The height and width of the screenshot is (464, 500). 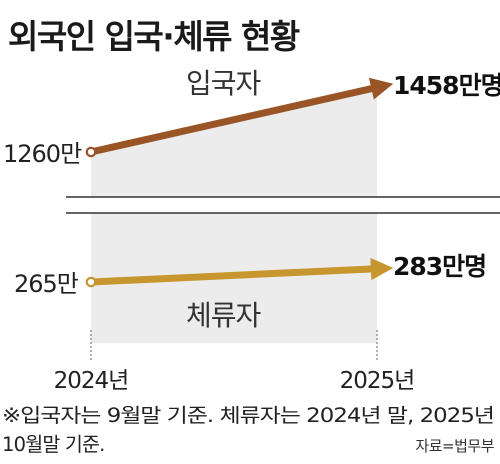 I want to click on chart-title: 외국인 입국·체류 현황, so click(x=154, y=36).